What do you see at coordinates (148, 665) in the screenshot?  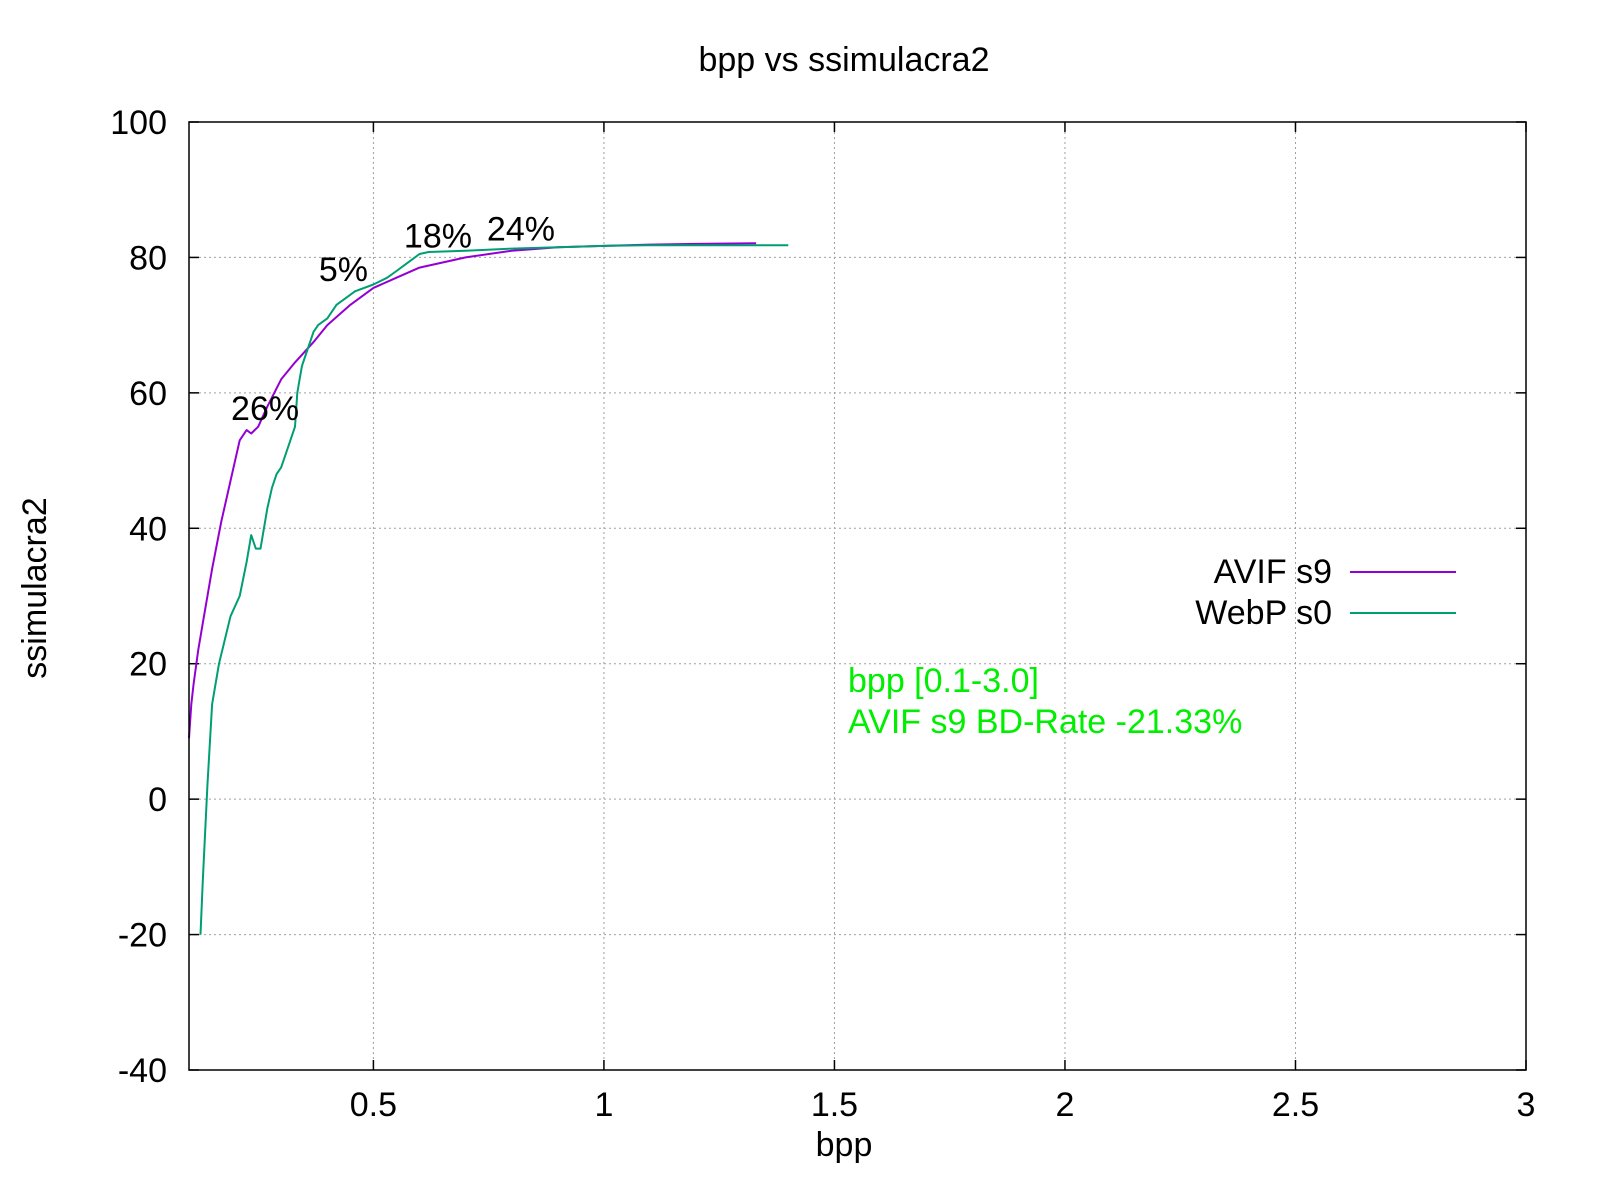 I see `y-tick-label: 20` at bounding box center [148, 665].